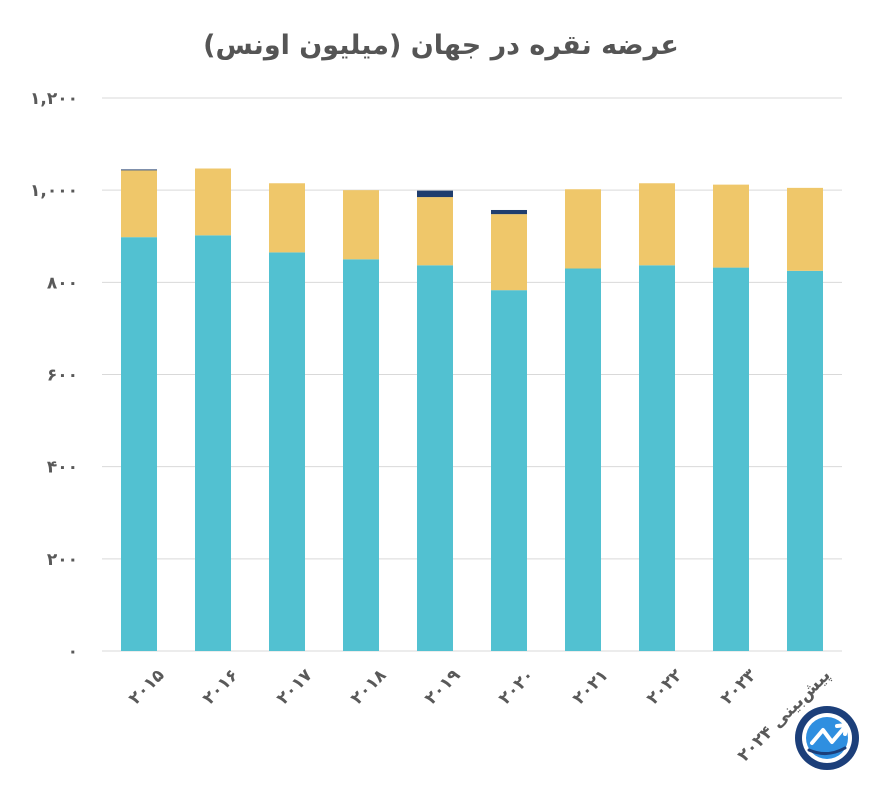  Describe the element at coordinates (369, 687) in the screenshot. I see `x-tick-label: ۲۰۱۸` at that location.